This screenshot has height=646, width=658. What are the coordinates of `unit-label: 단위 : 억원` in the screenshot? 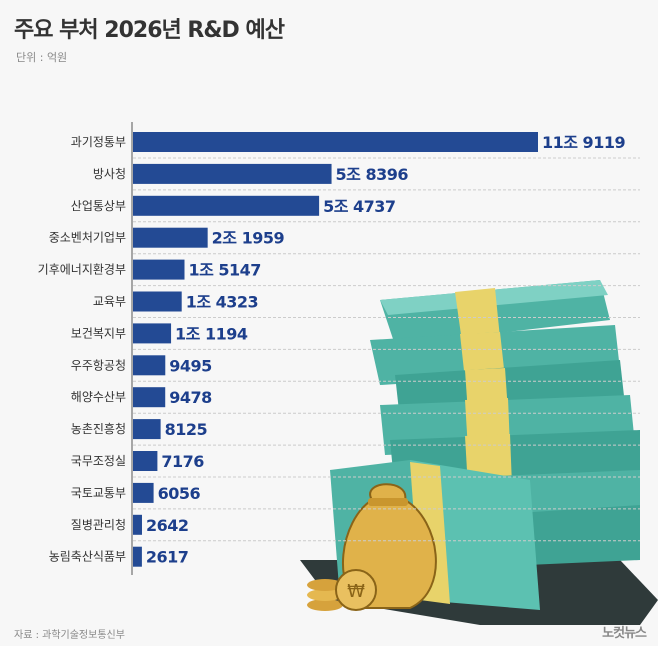 It's located at (42, 57).